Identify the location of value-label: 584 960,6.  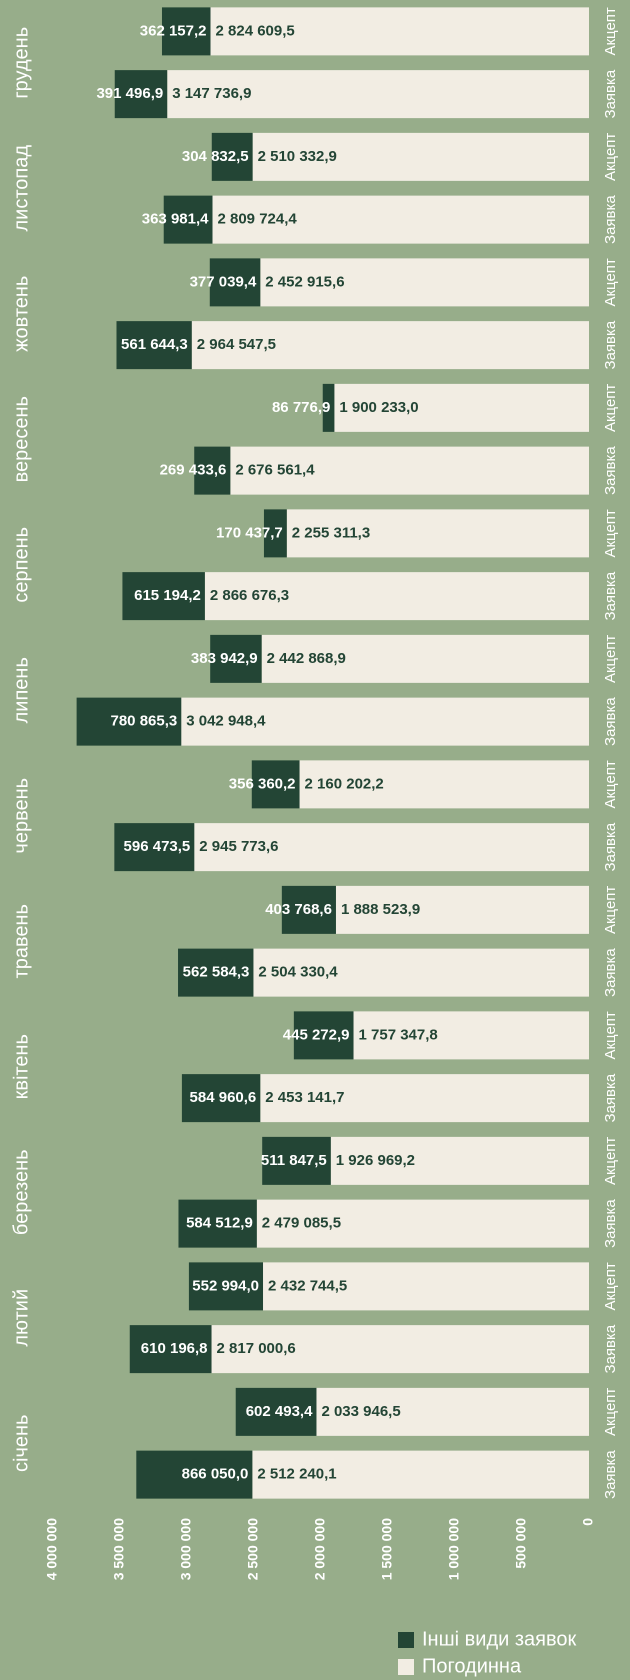
(223, 1097).